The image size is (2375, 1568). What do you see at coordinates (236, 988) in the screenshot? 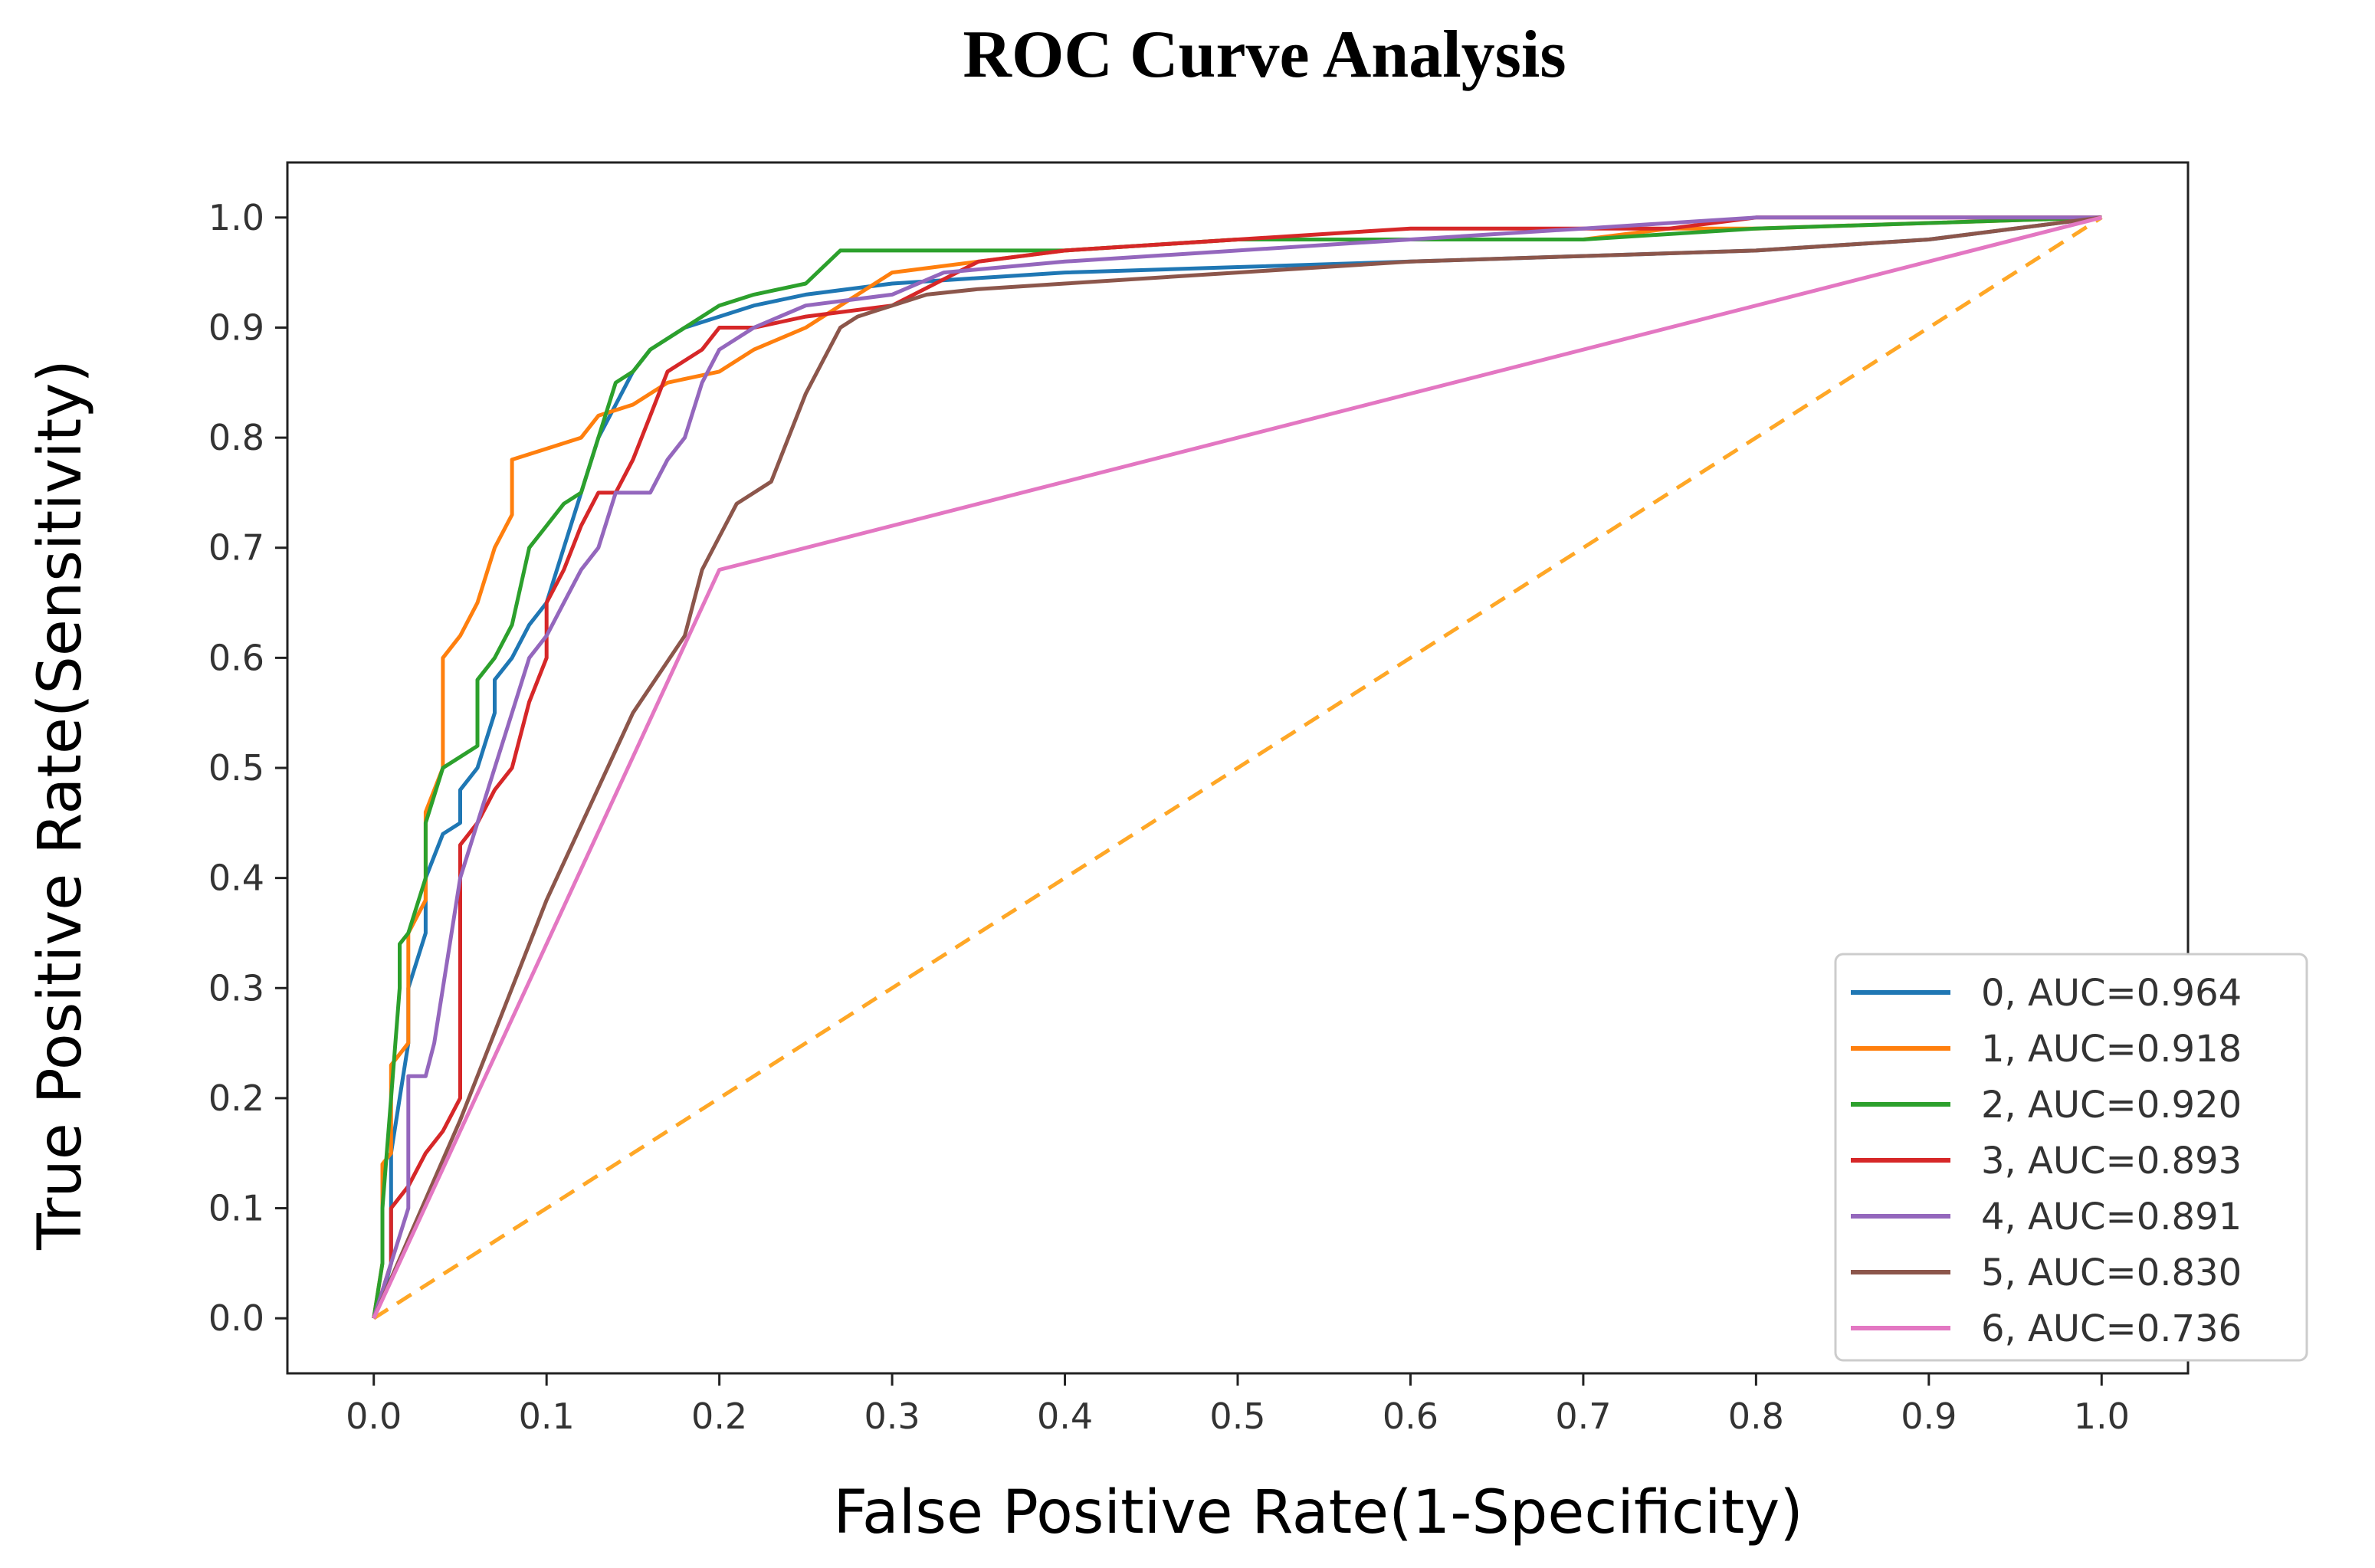
I see `y-tick-label: 0.3` at bounding box center [236, 988].